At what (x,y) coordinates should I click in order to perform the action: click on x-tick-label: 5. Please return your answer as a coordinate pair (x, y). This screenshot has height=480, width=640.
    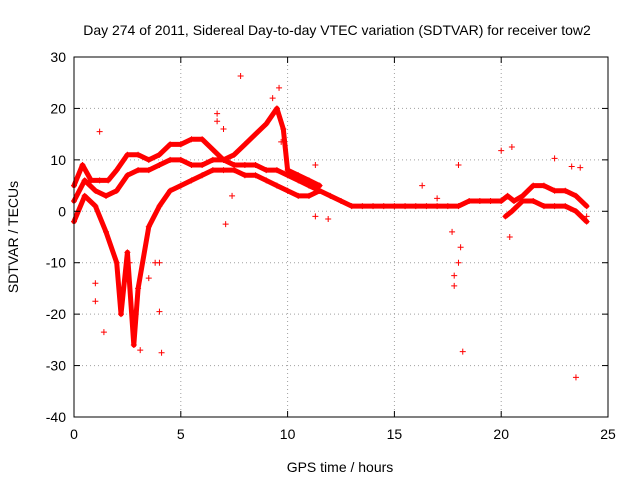
    Looking at the image, I should click on (181, 434).